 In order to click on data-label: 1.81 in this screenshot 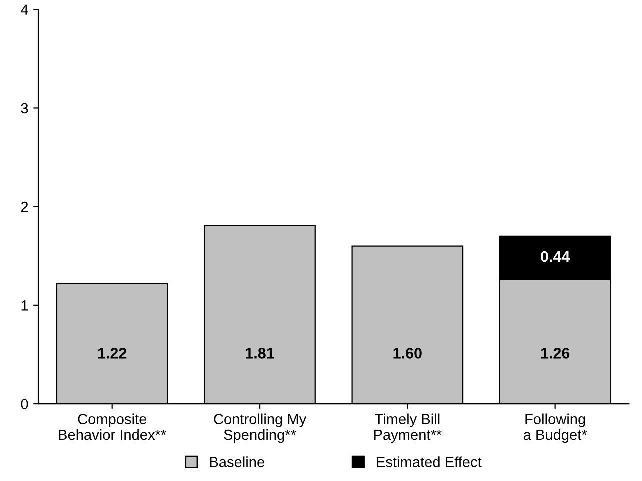, I will do `click(260, 353)`.